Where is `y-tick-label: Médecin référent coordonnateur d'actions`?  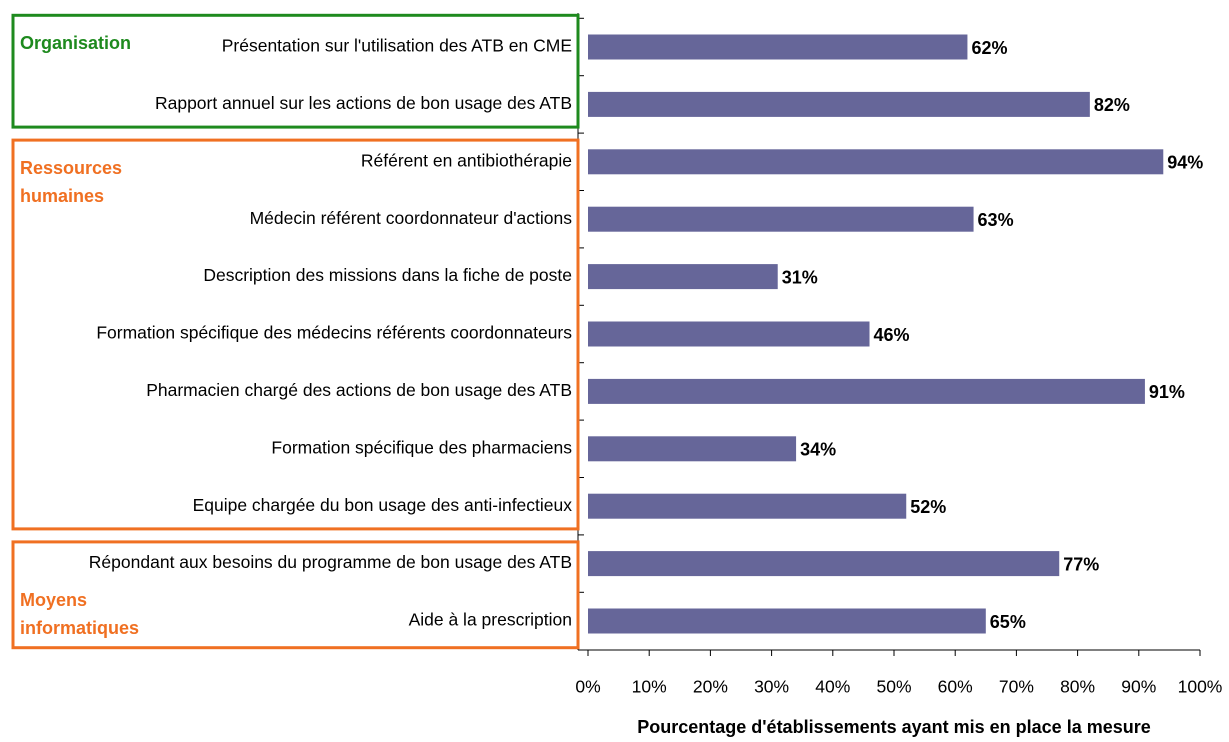 y-tick-label: Médecin référent coordonnateur d'actions is located at coordinates (411, 218).